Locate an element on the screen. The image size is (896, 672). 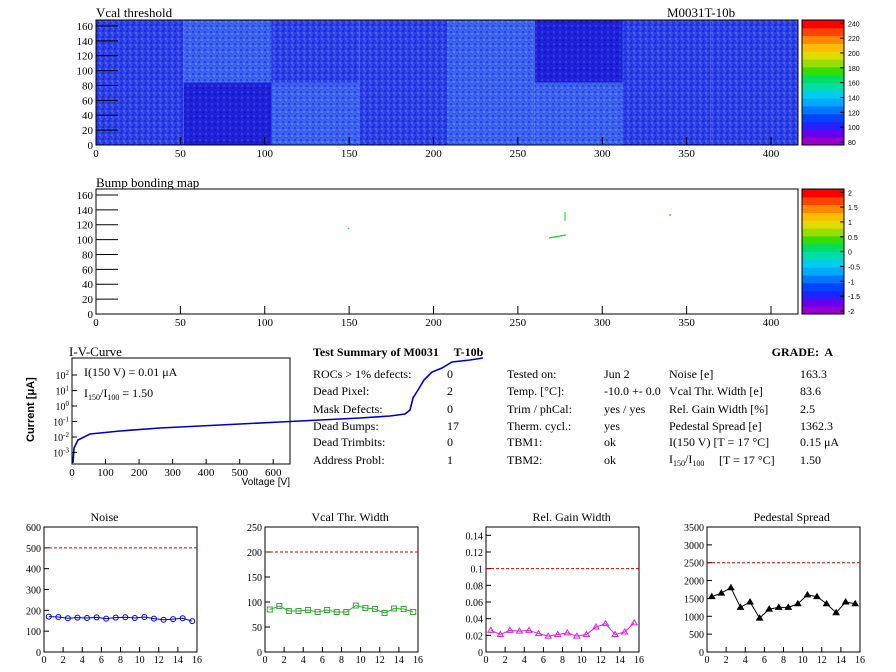
summary-label: Therm. cycl.: is located at coordinates (539, 426).